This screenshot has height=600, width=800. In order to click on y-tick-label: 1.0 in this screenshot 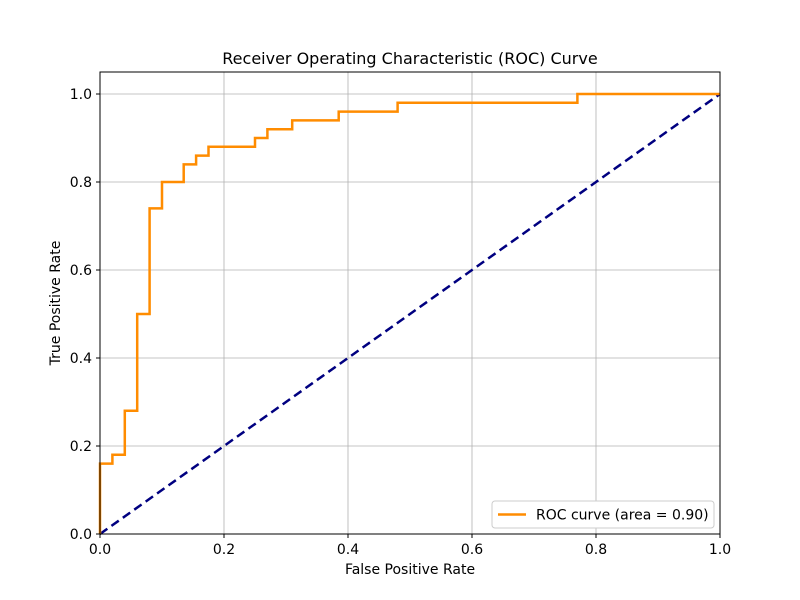, I will do `click(81, 95)`.